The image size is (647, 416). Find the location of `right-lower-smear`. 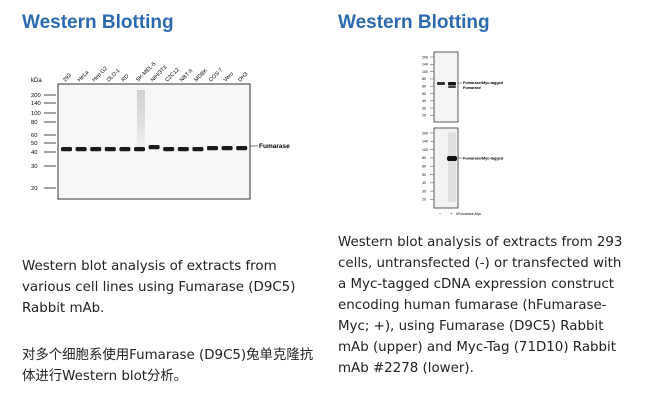

right-lower-smear is located at coordinates (452, 167).